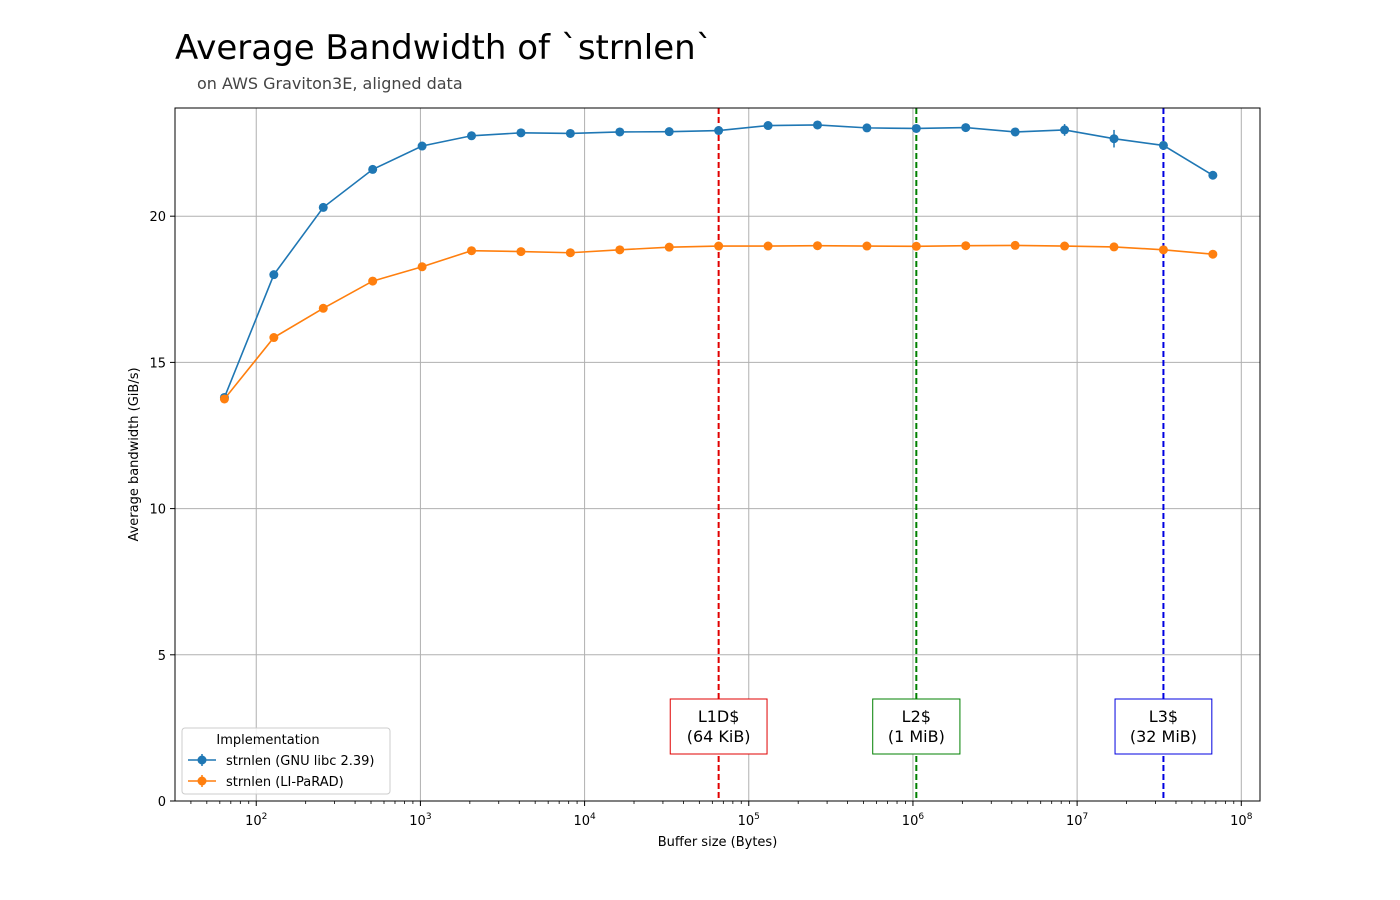  Describe the element at coordinates (330, 83) in the screenshot. I see `chart-subtitle: on AWS Graviton3E, aligned data` at that location.